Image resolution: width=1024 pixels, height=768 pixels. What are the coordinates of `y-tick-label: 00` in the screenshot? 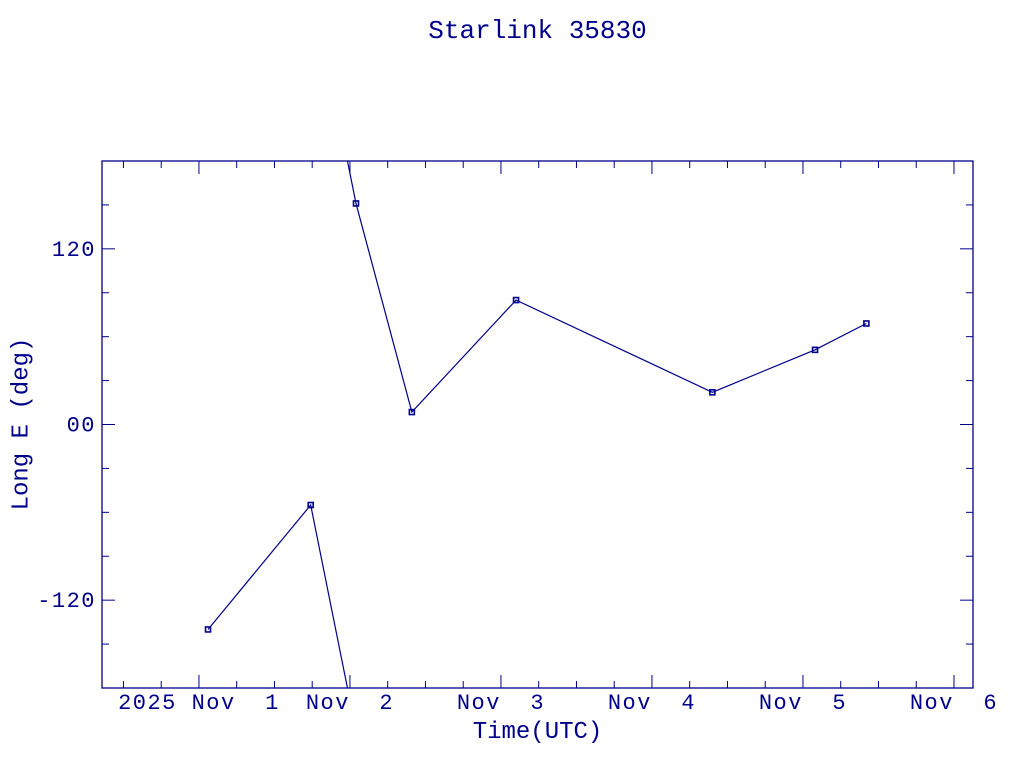 It's located at (81, 426).